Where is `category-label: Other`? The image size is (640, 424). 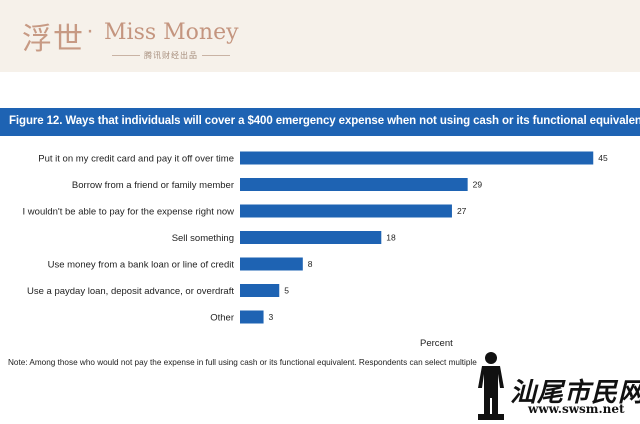 category-label: Other is located at coordinates (222, 318).